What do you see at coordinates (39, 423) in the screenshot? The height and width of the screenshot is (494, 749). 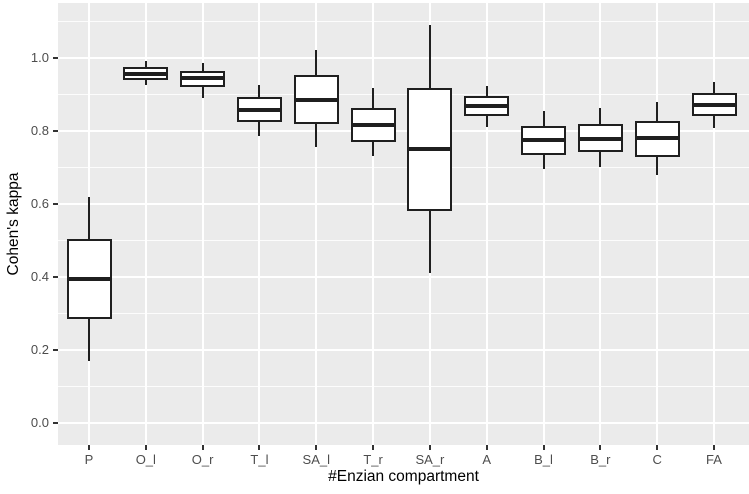 I see `y-tick-label: 0.0` at bounding box center [39, 423].